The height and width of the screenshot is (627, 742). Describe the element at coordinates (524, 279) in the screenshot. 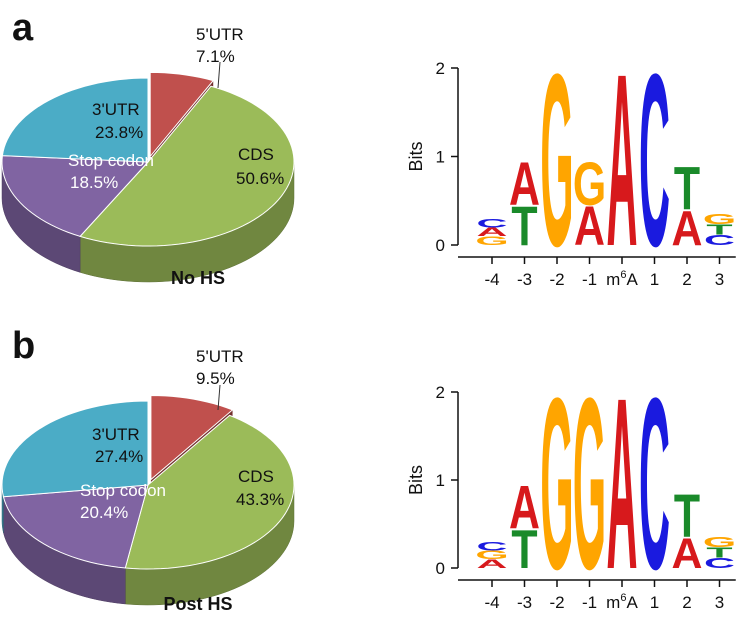

I see `x-tick-label-3-a: -3` at that location.